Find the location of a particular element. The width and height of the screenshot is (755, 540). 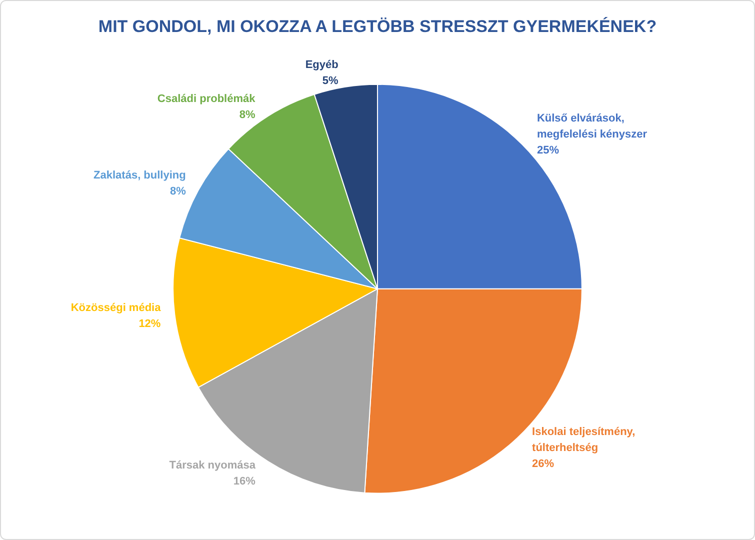

slice-label: Iskolai teljesítmény, túlterheltség is located at coordinates (585, 440).